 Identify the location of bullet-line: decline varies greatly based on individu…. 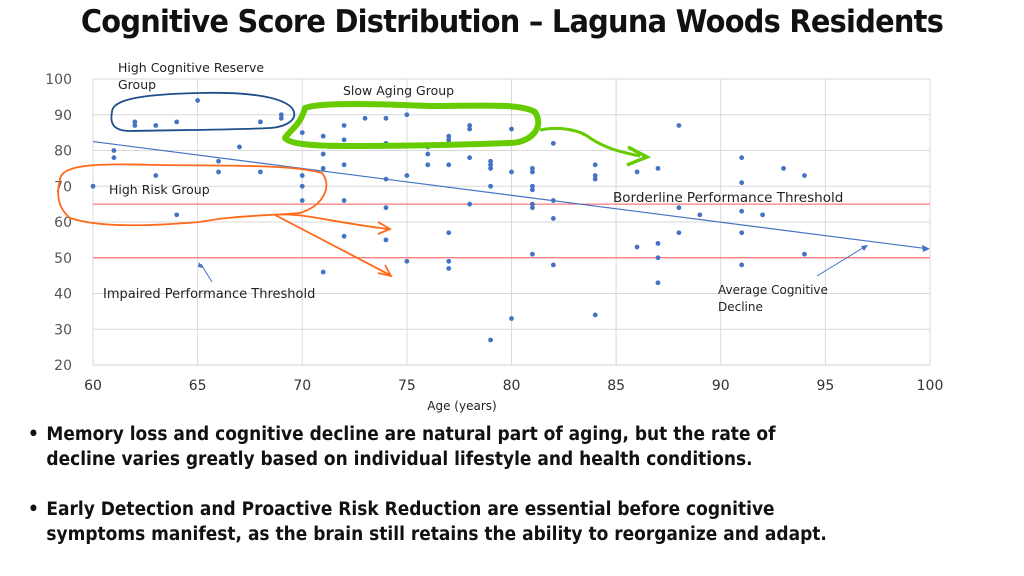
(399, 459).